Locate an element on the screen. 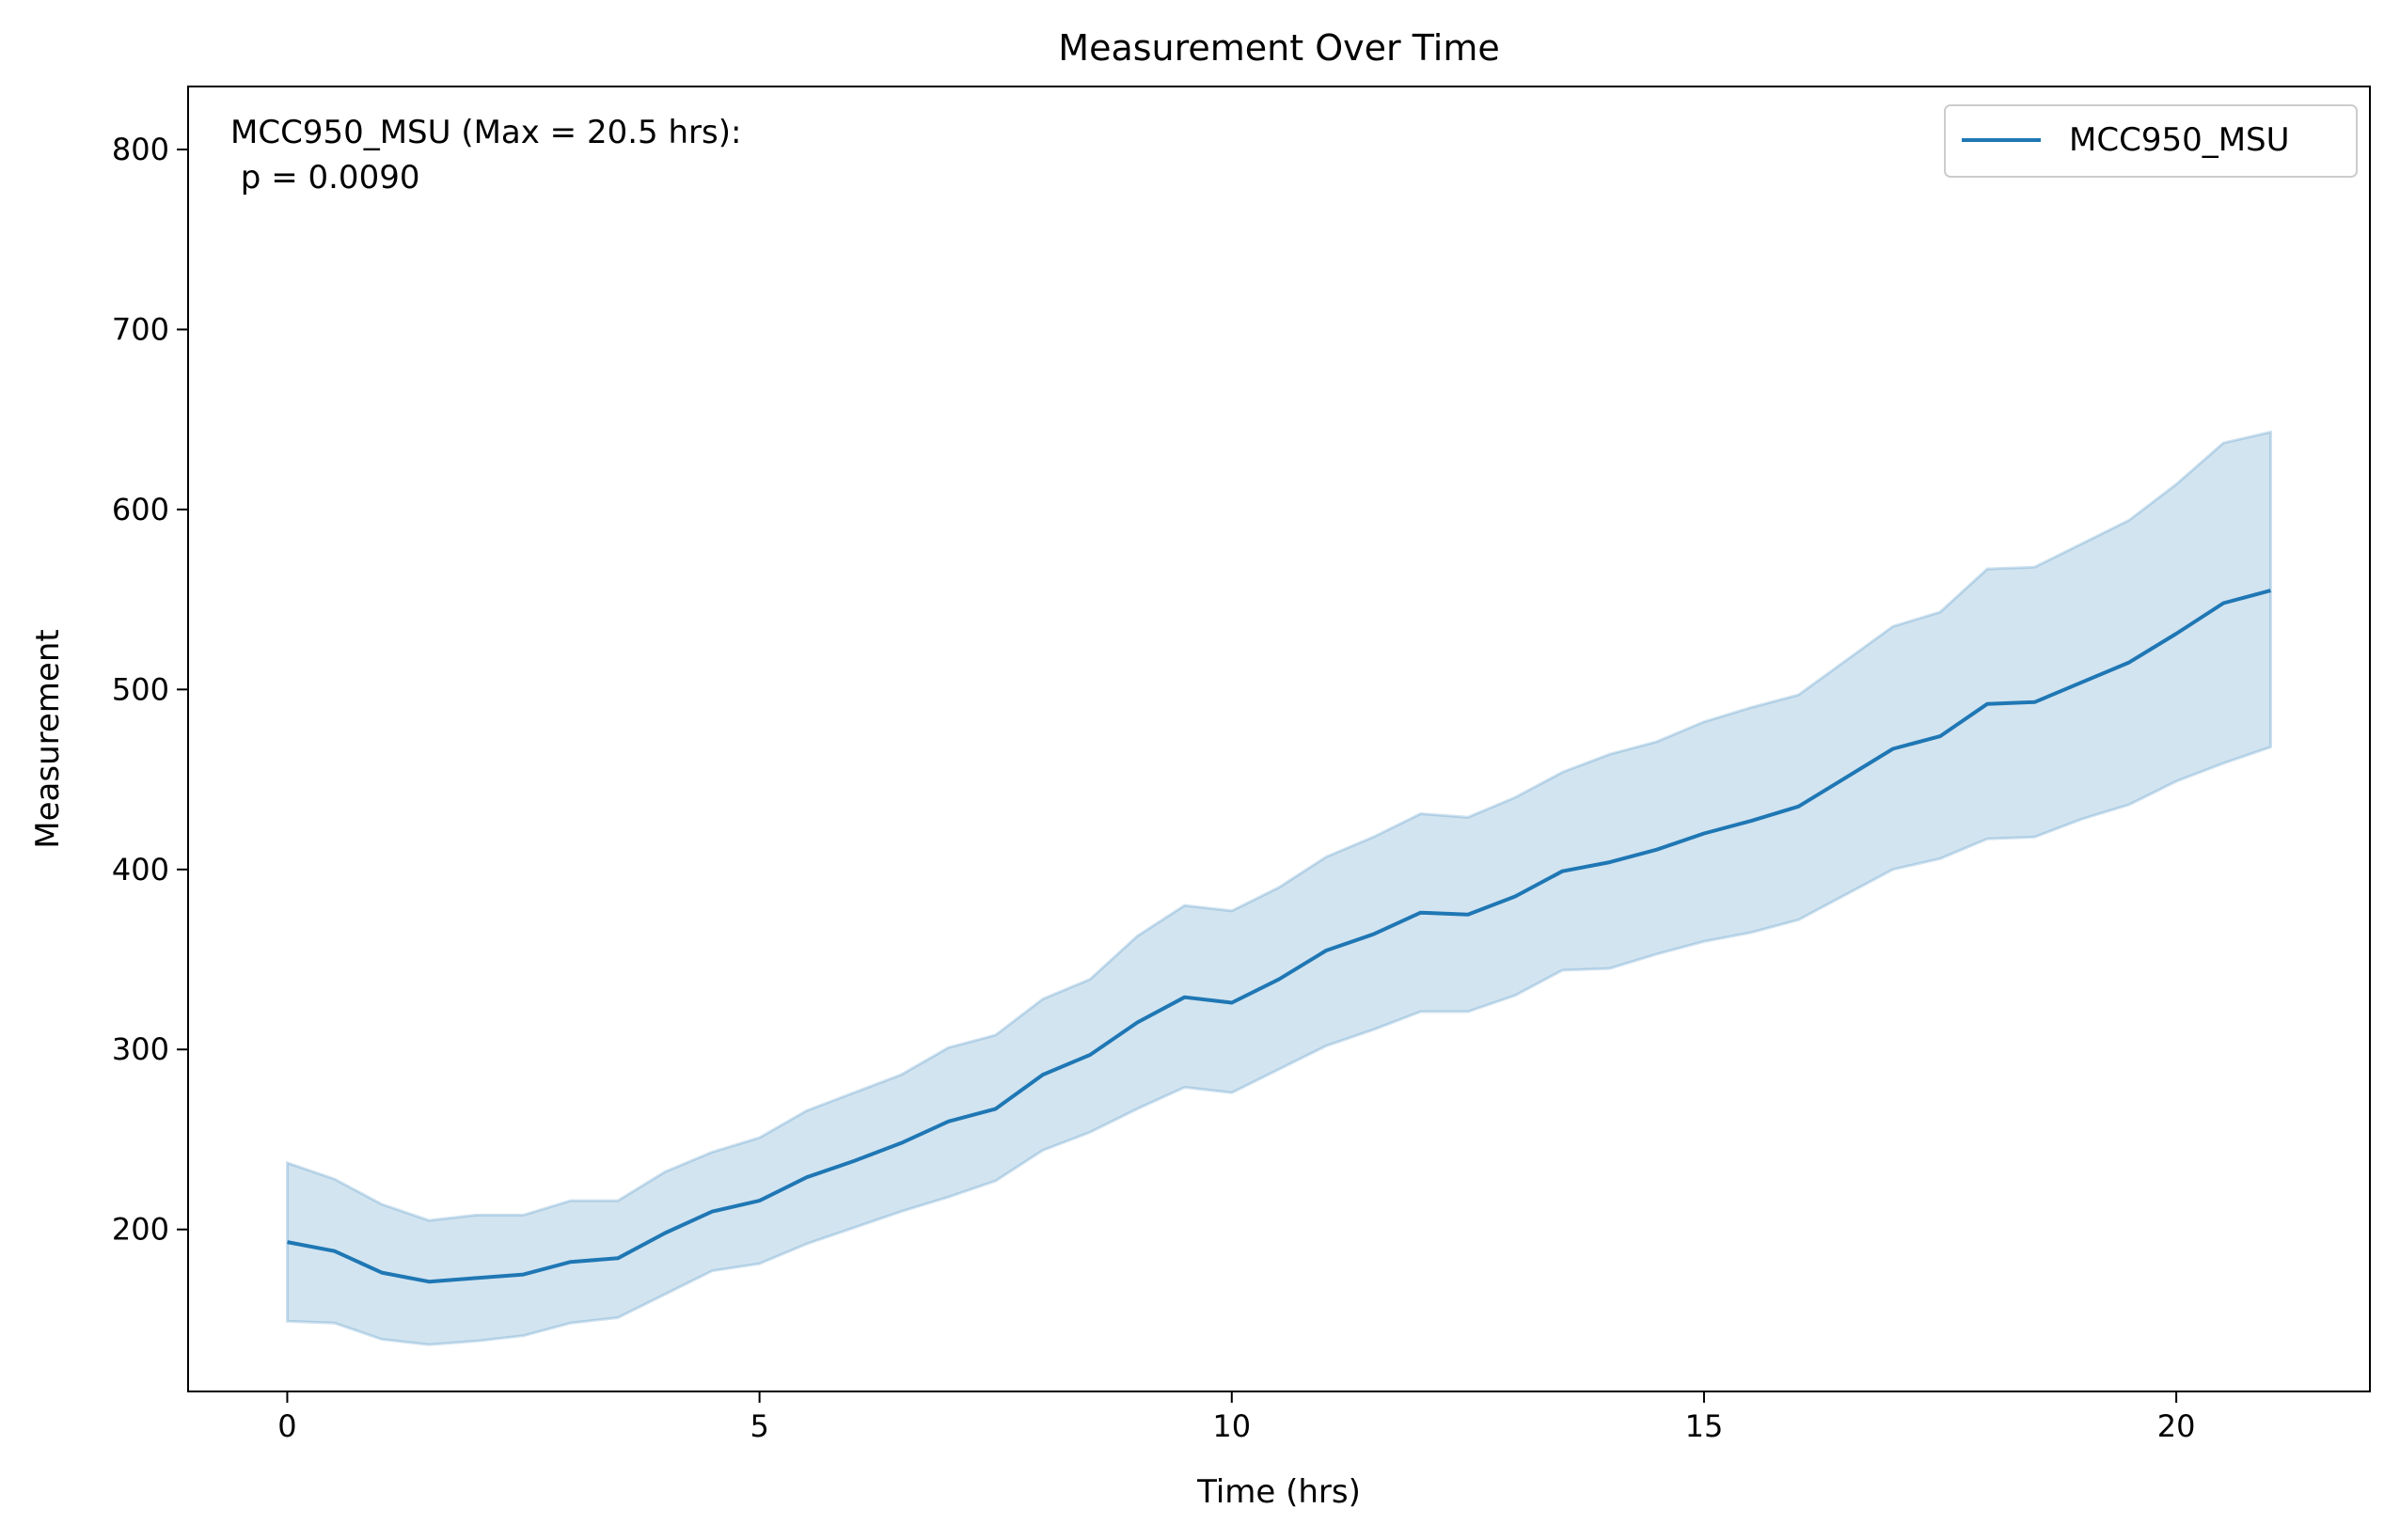  y-axis-label: Measurement is located at coordinates (48, 738).